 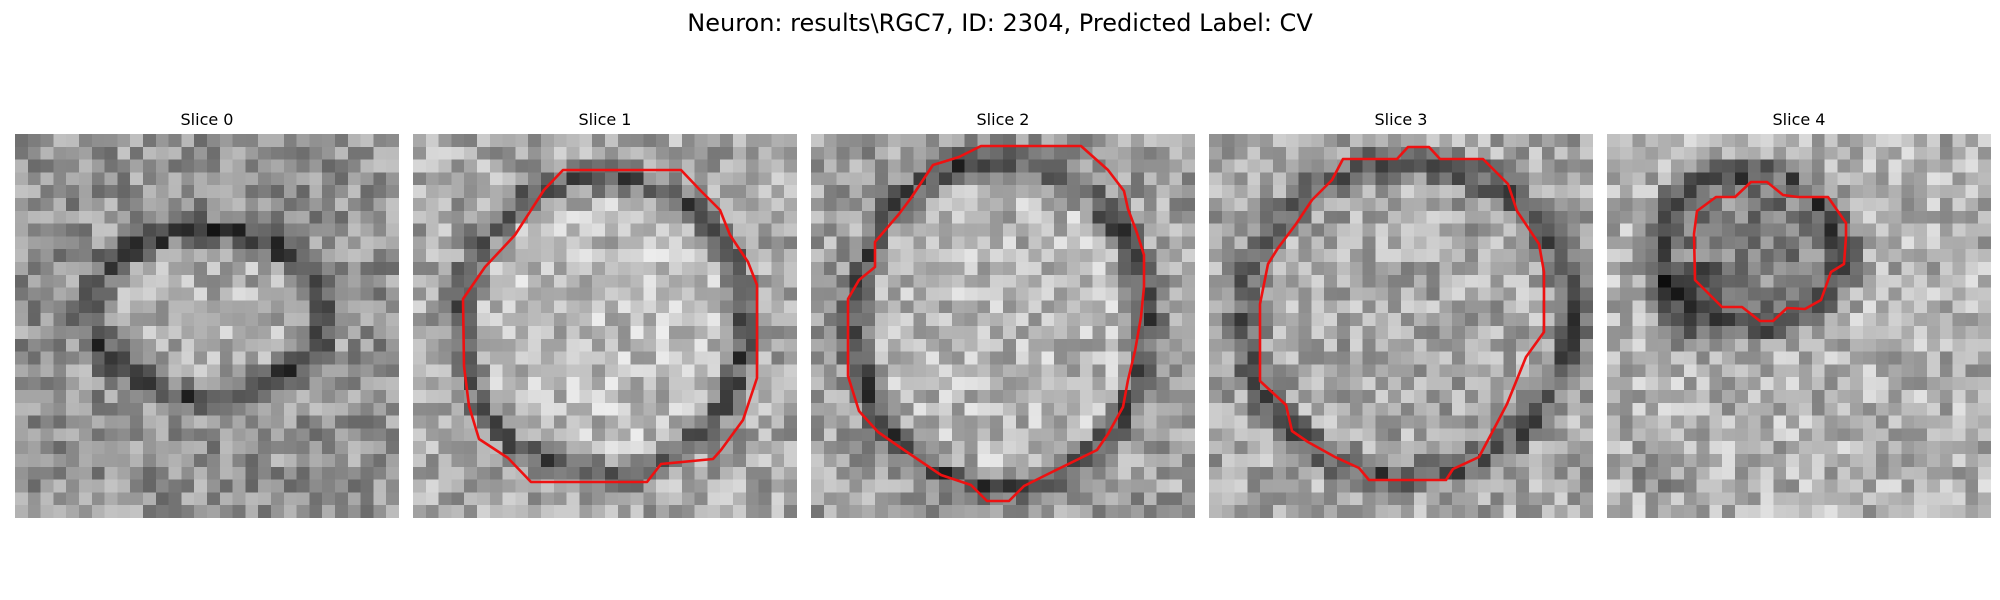 I want to click on slice-panel-3: Slice 3, so click(x=1401, y=313).